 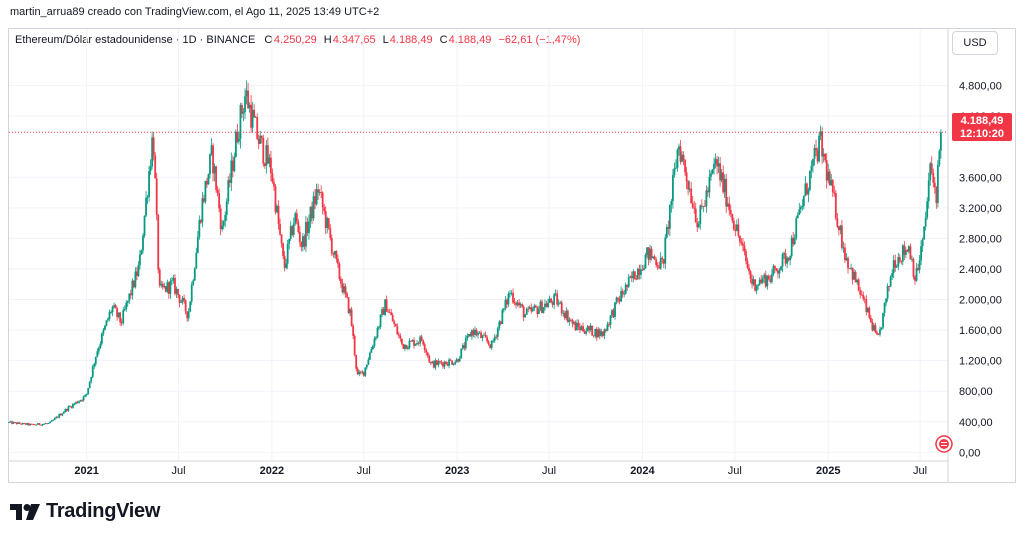 I want to click on tradingview-logo-icon, so click(x=25, y=511).